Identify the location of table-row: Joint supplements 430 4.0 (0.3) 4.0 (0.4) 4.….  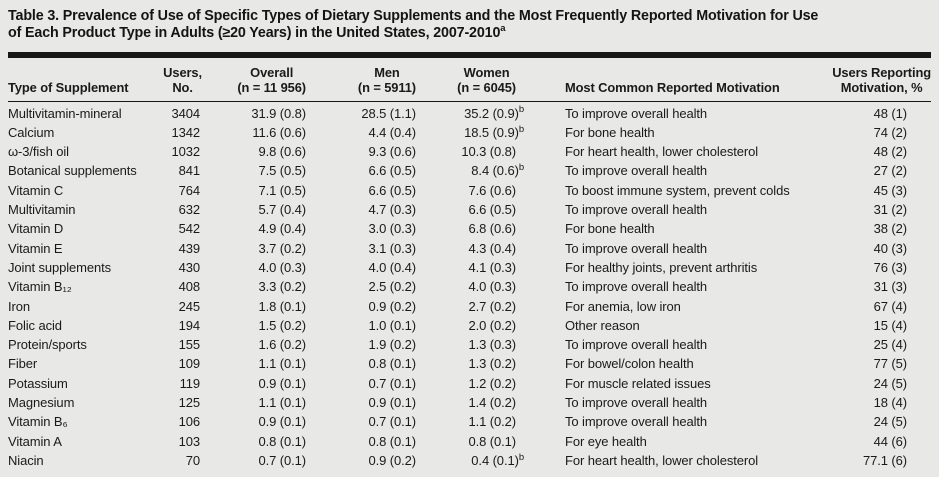
(469, 267).